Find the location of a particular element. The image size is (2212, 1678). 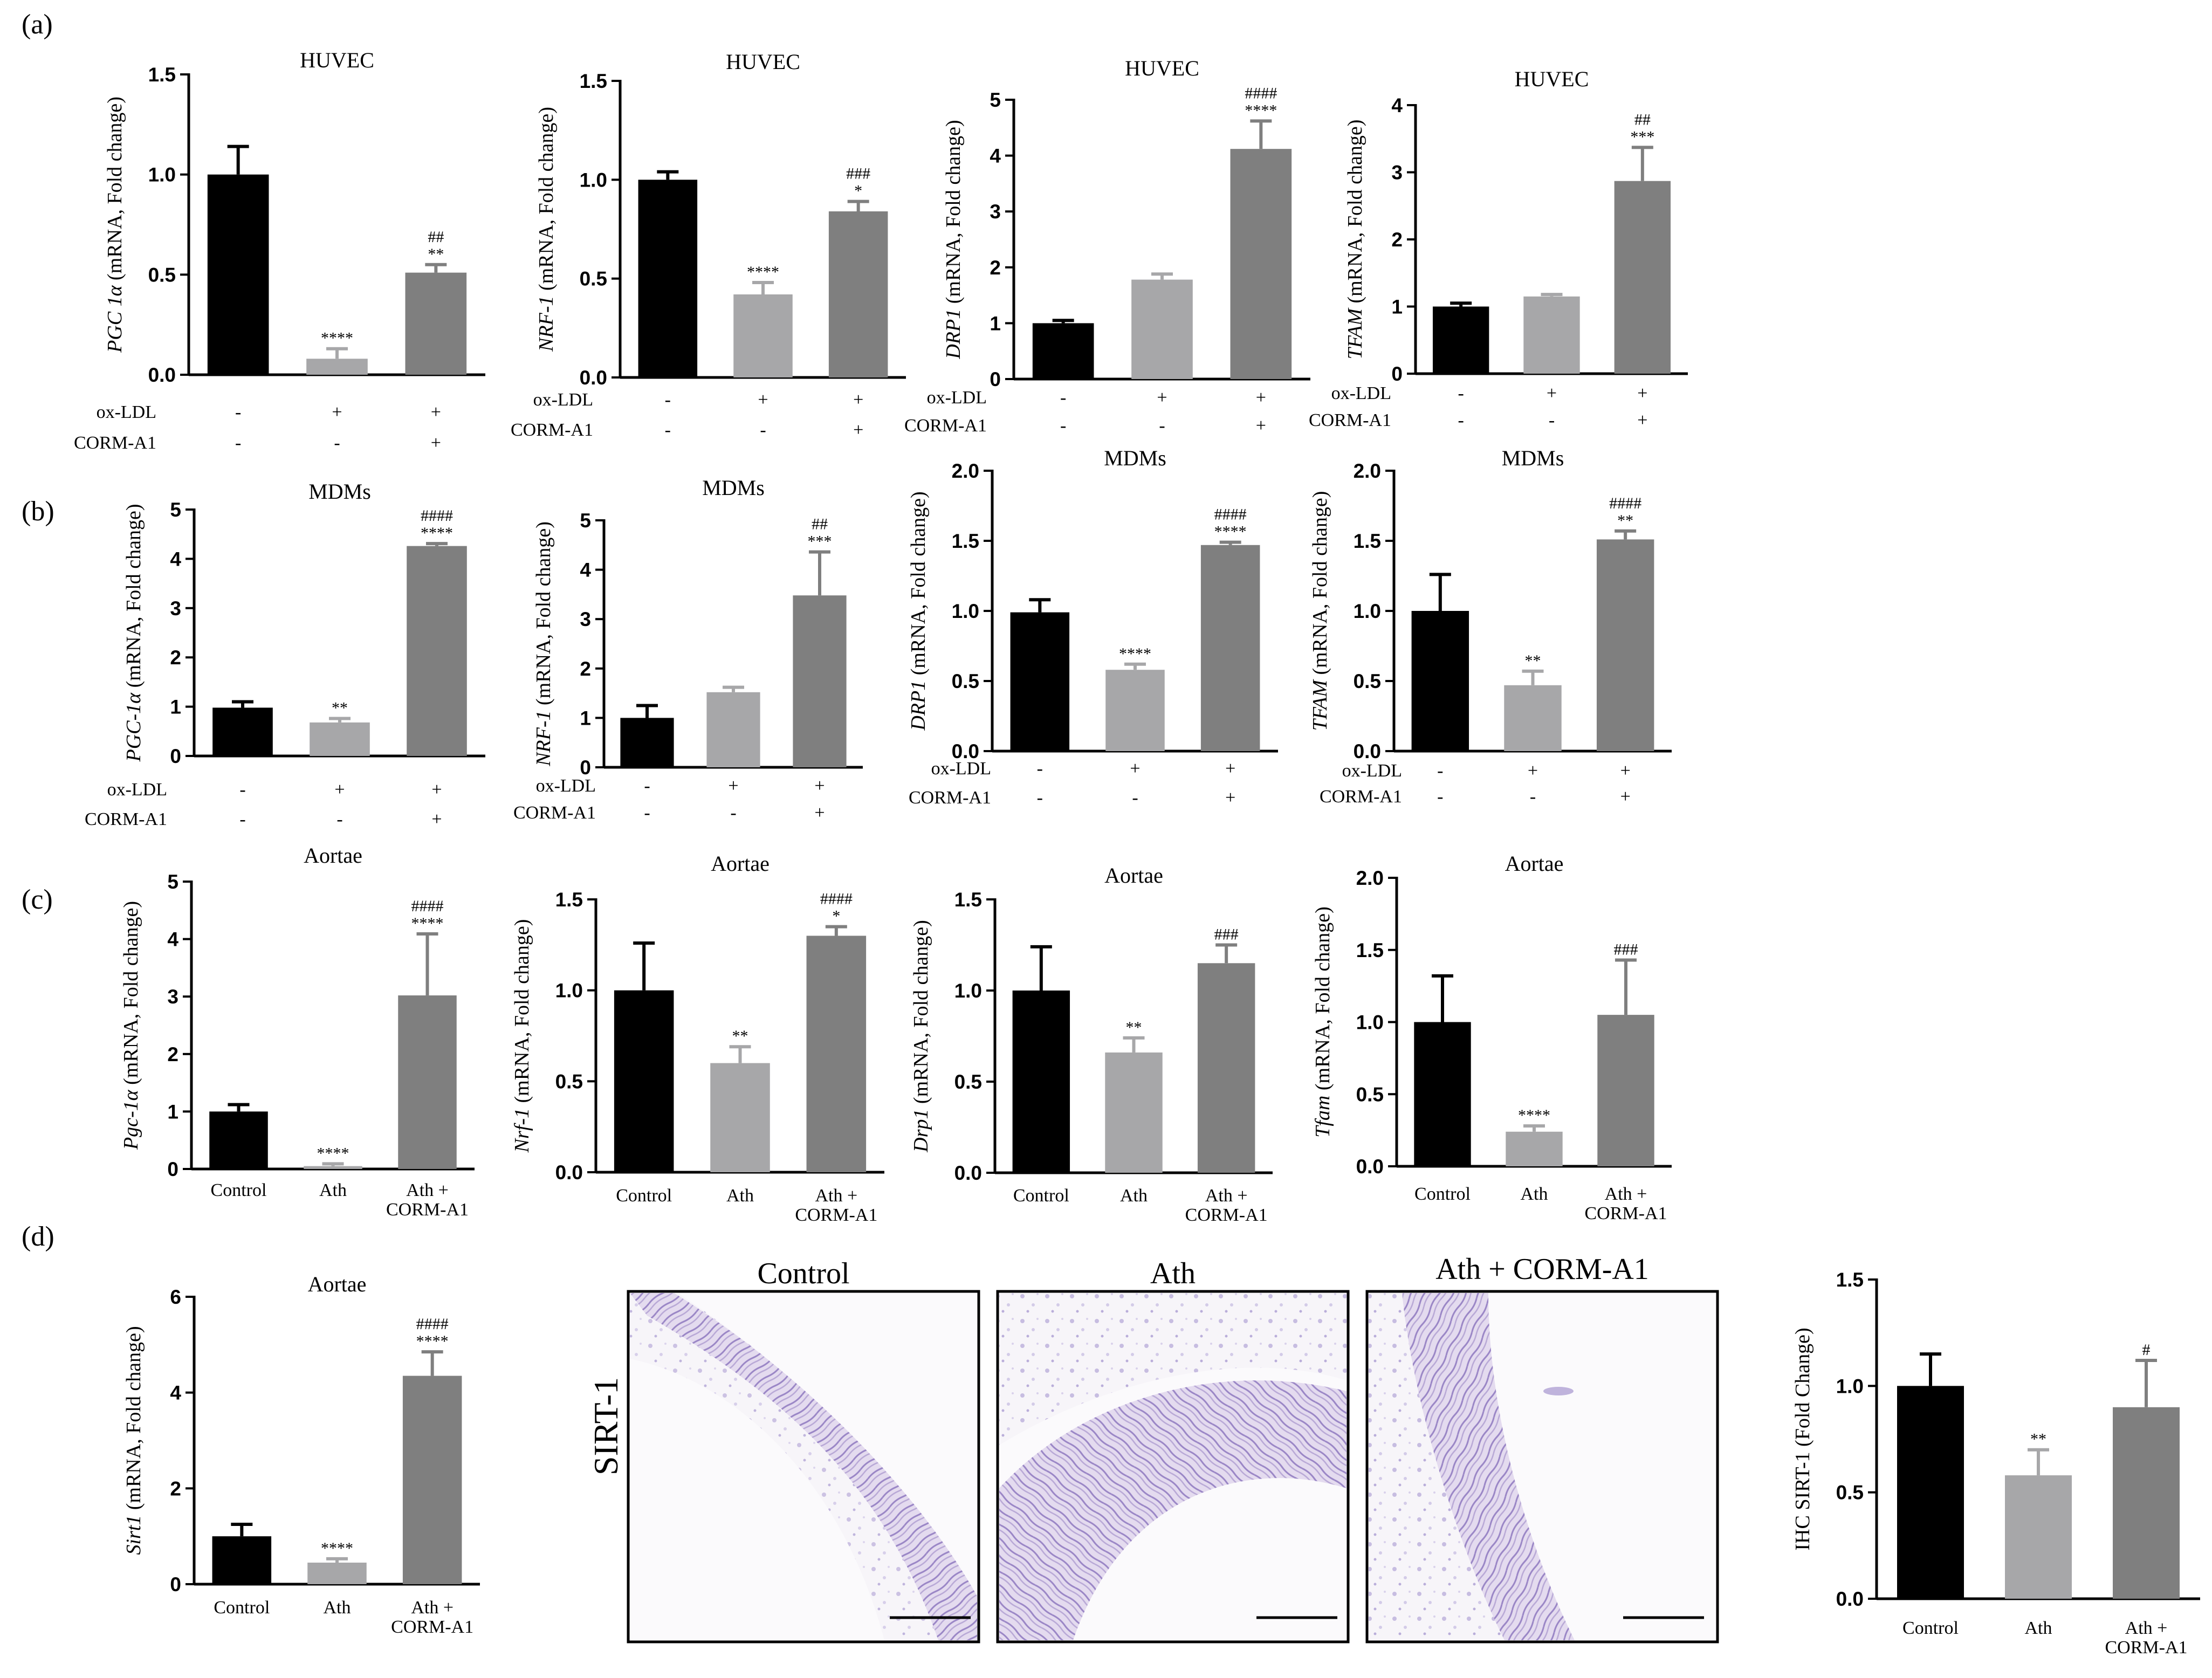

y-axis-label-gene: NRF-1 is located at coordinates (543, 738).